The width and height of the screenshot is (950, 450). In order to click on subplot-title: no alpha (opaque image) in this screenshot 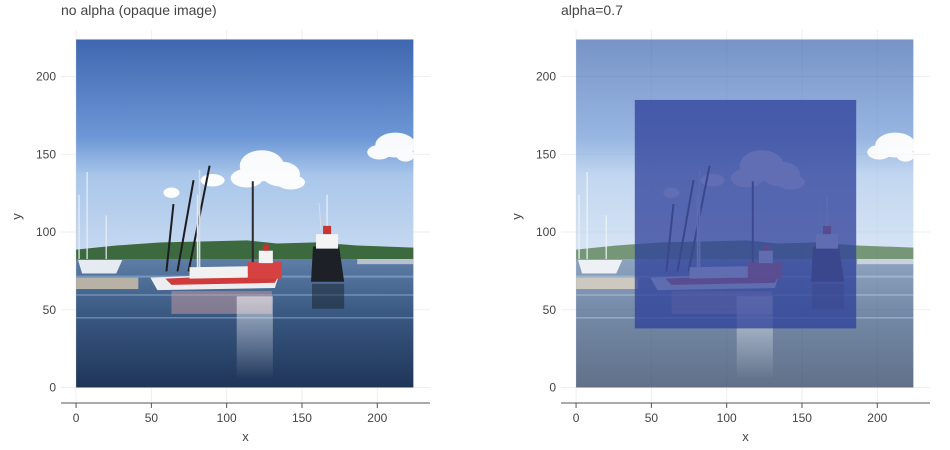, I will do `click(139, 10)`.